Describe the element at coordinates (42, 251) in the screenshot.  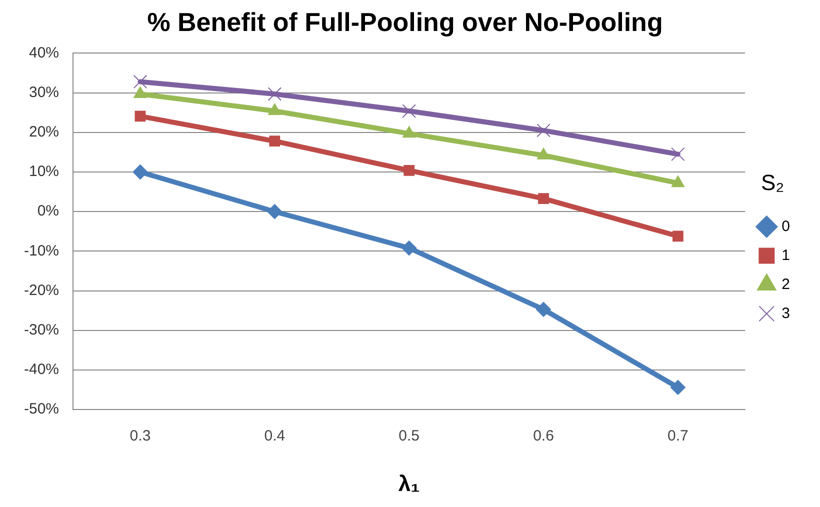
I see `y-tick-label: -10%` at that location.